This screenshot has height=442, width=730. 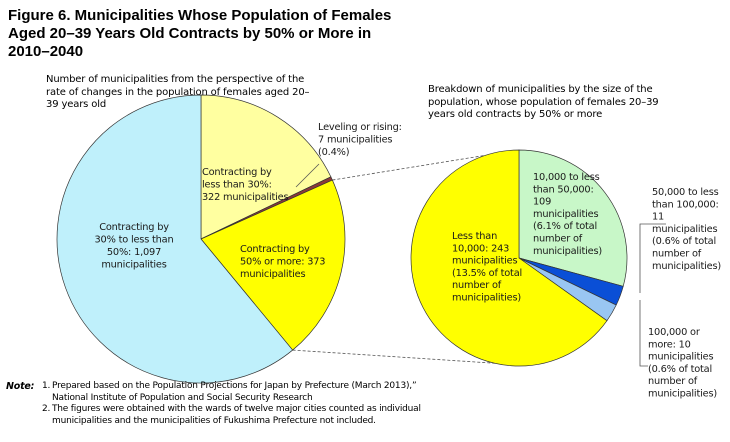 I want to click on slice-label-line: than 100,000:, so click(x=685, y=204).